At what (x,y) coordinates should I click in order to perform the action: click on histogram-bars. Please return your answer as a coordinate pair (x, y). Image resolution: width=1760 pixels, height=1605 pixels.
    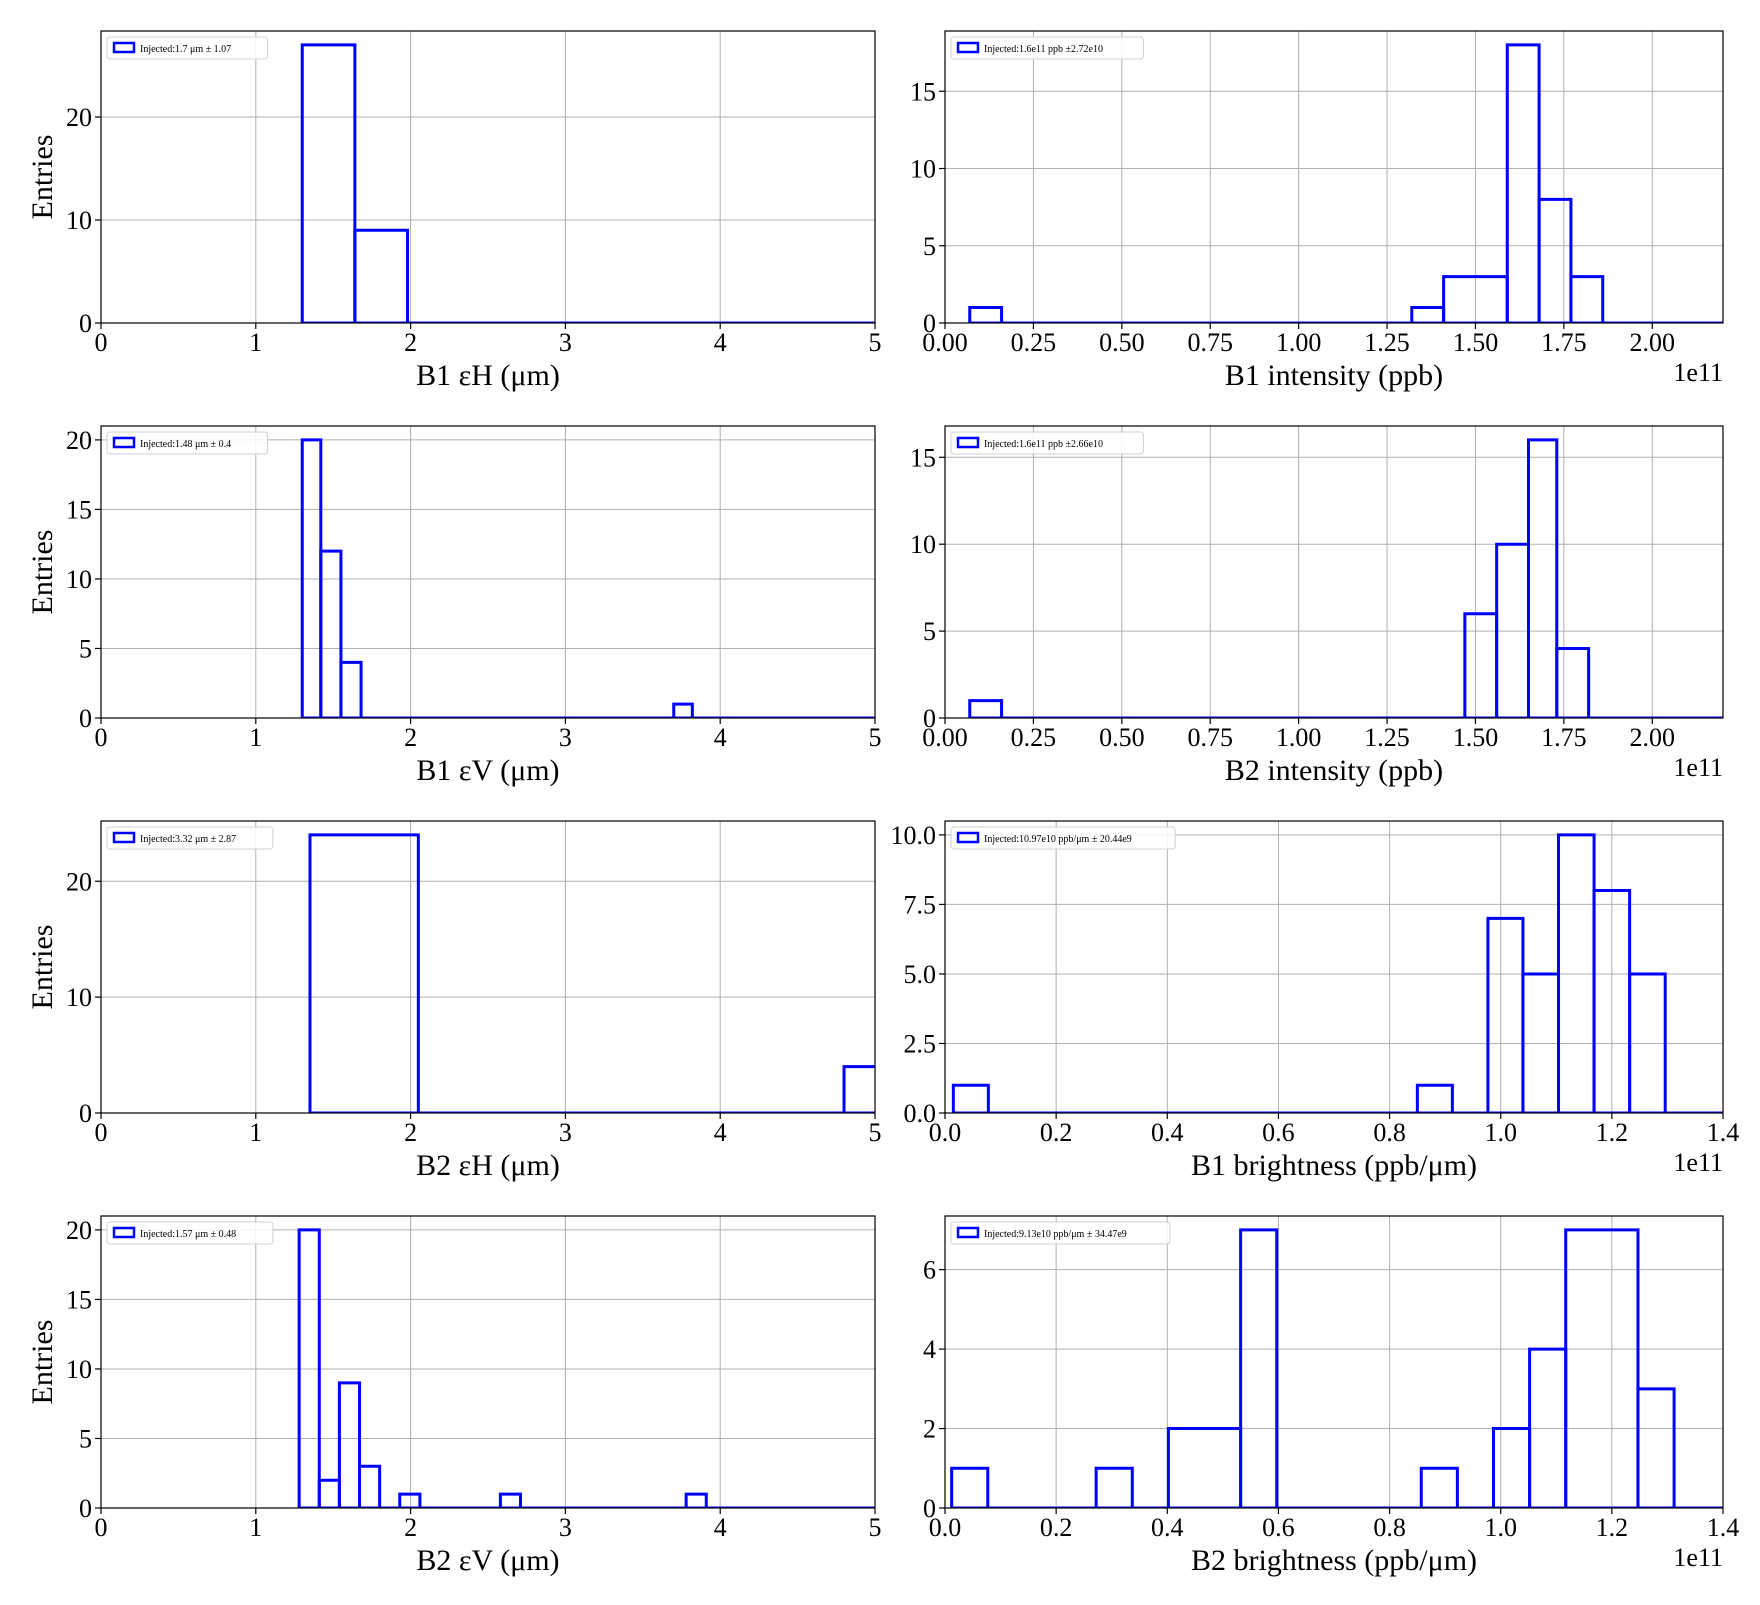
    Looking at the image, I should click on (1345, 183).